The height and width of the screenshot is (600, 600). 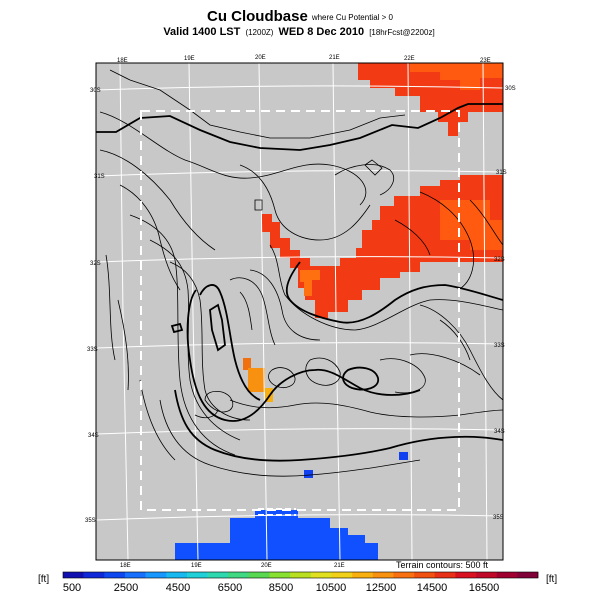 I want to click on lat-label-right: 32S, so click(x=499, y=260).